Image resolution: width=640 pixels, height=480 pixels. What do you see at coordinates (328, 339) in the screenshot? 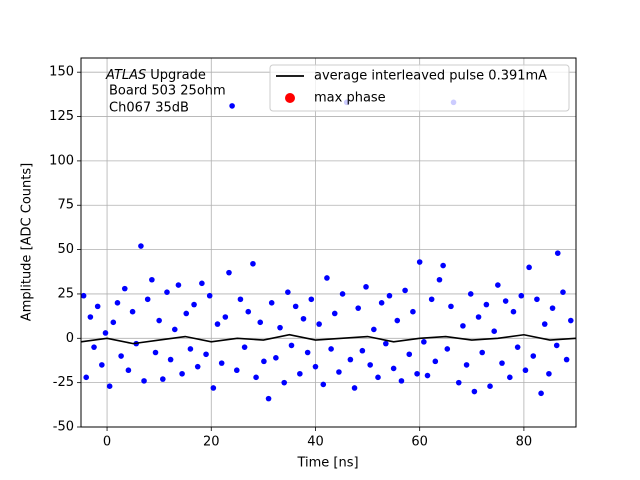
I see `line` at bounding box center [328, 339].